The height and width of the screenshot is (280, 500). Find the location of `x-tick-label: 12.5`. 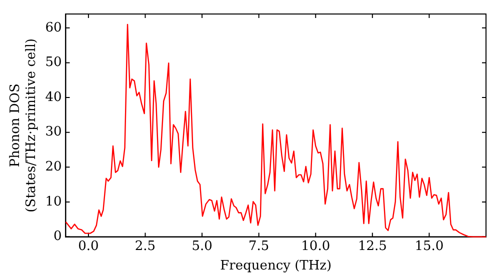

x-tick-label: 12.5 is located at coordinates (372, 246).